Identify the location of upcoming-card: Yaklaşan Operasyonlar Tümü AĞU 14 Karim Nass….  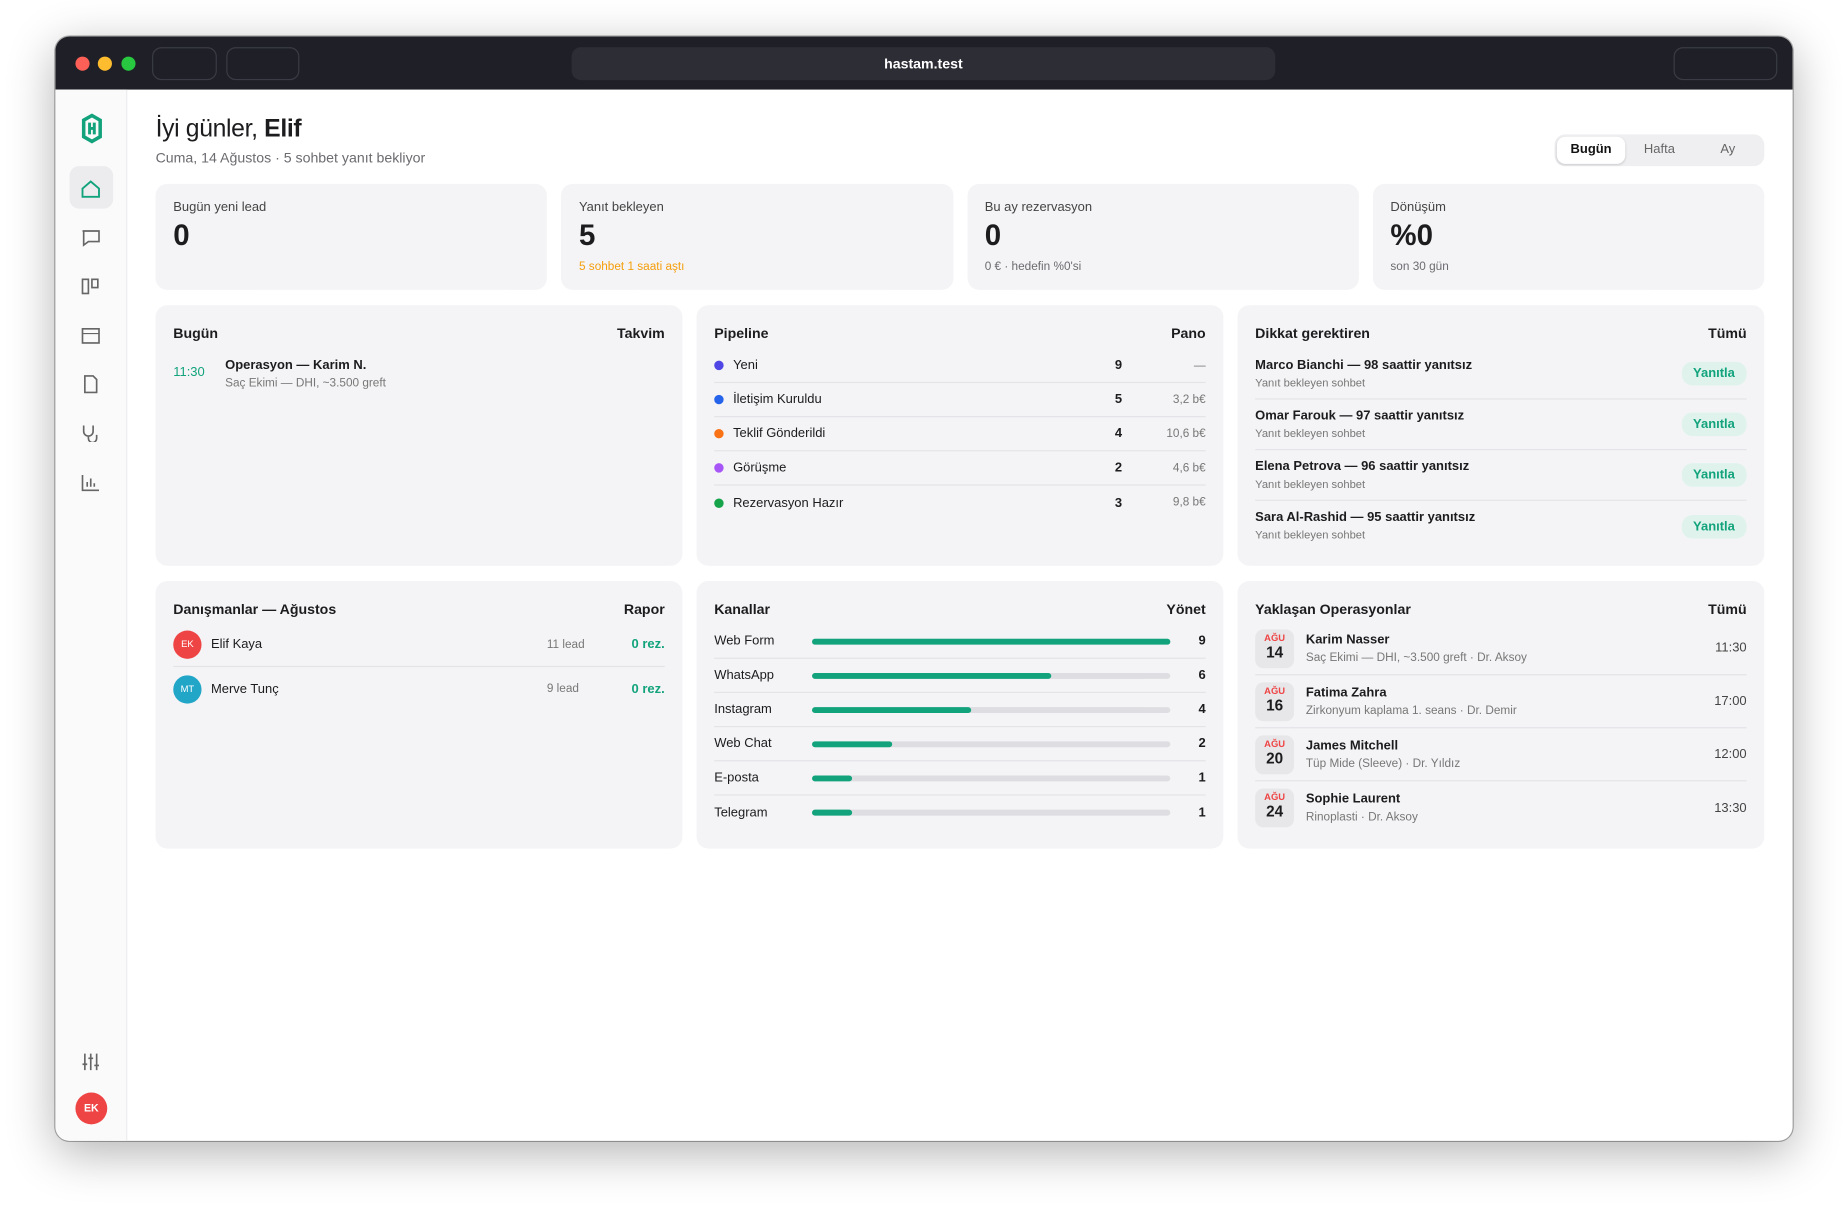
(1501, 715).